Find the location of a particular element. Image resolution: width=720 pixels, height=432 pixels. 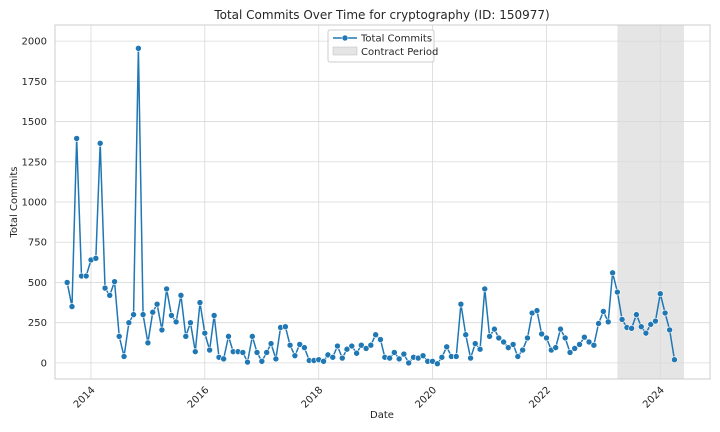

x-tick-labels: 2014 2016 2018 2020 2022 2024 is located at coordinates (369, 398).